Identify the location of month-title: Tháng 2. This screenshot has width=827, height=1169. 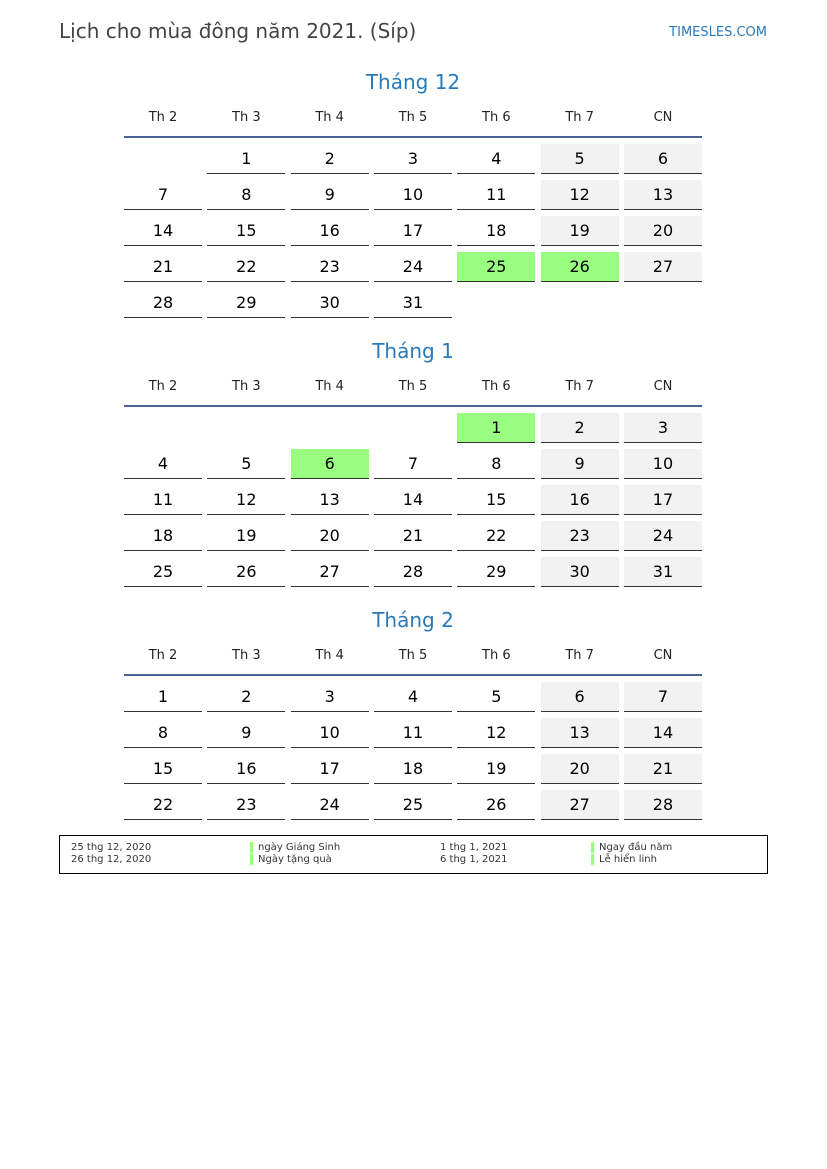
(413, 620).